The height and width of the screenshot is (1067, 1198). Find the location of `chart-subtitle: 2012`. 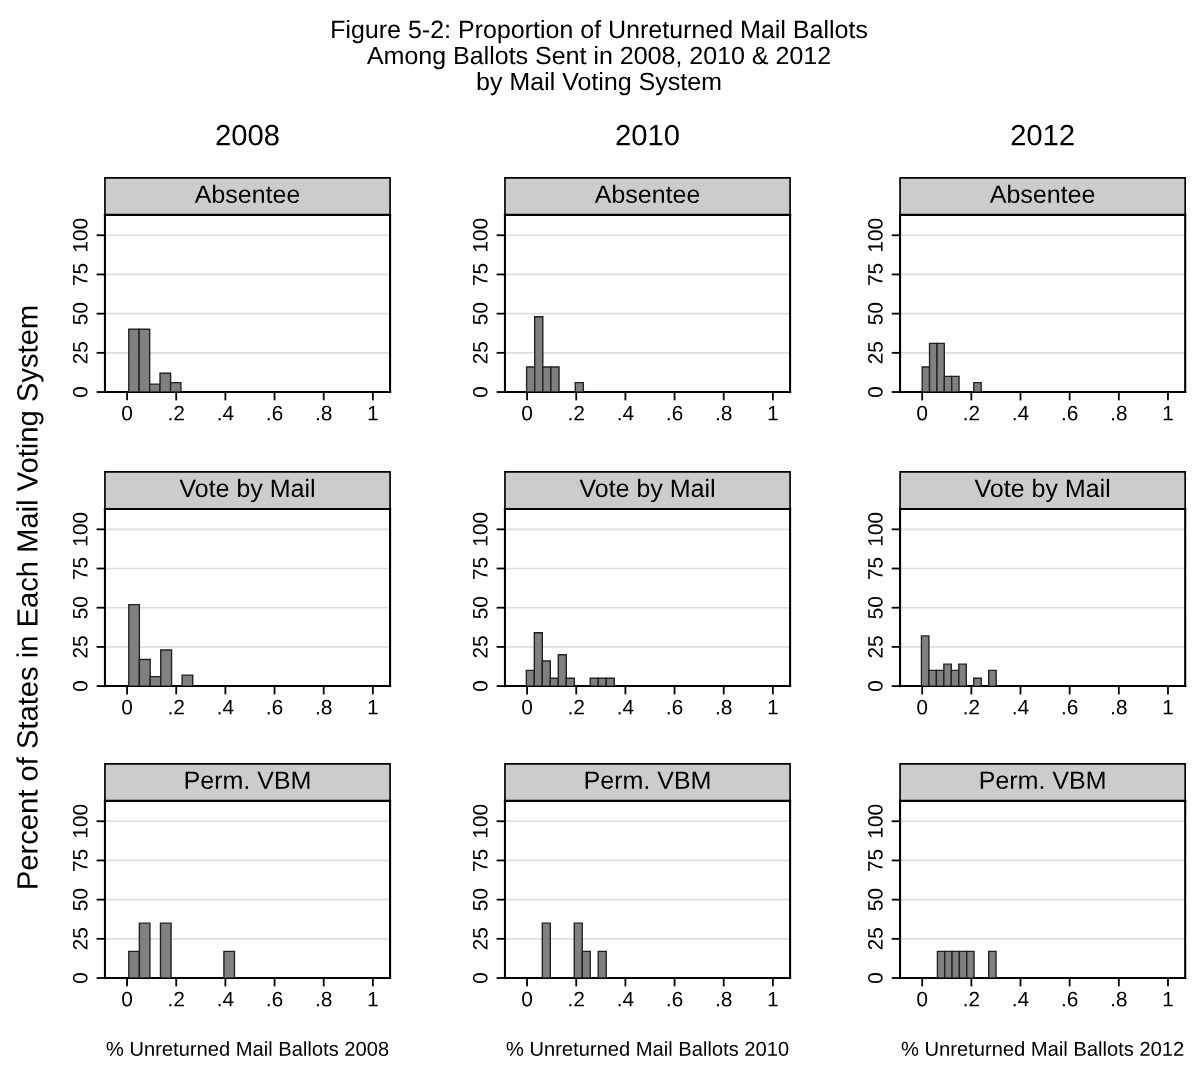

chart-subtitle: 2012 is located at coordinates (1042, 135).